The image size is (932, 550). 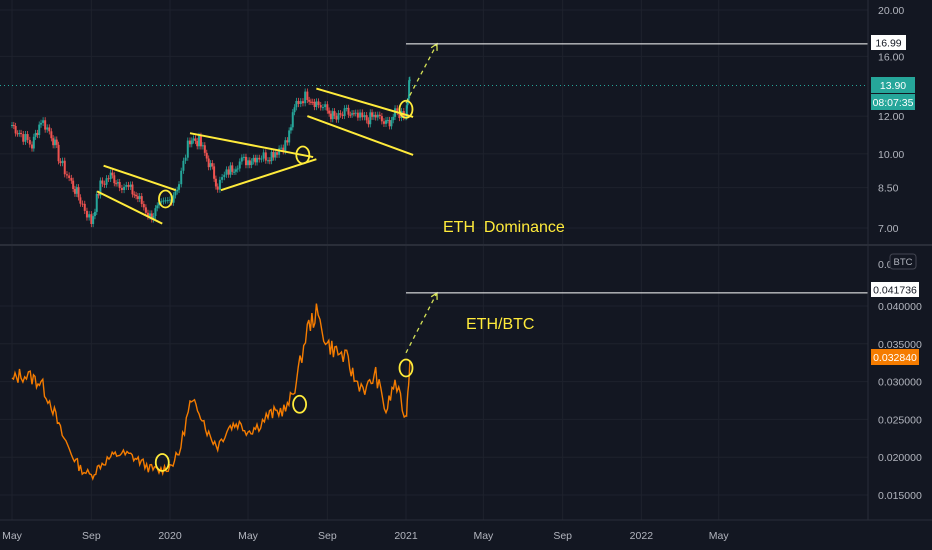 What do you see at coordinates (421, 323) in the screenshot?
I see `ethbtc-projection-arrow` at bounding box center [421, 323].